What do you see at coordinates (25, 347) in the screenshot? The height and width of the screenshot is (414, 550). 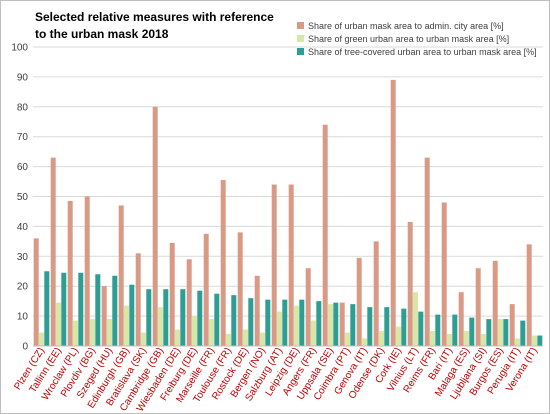 I see `y-tick-label: 0` at bounding box center [25, 347].